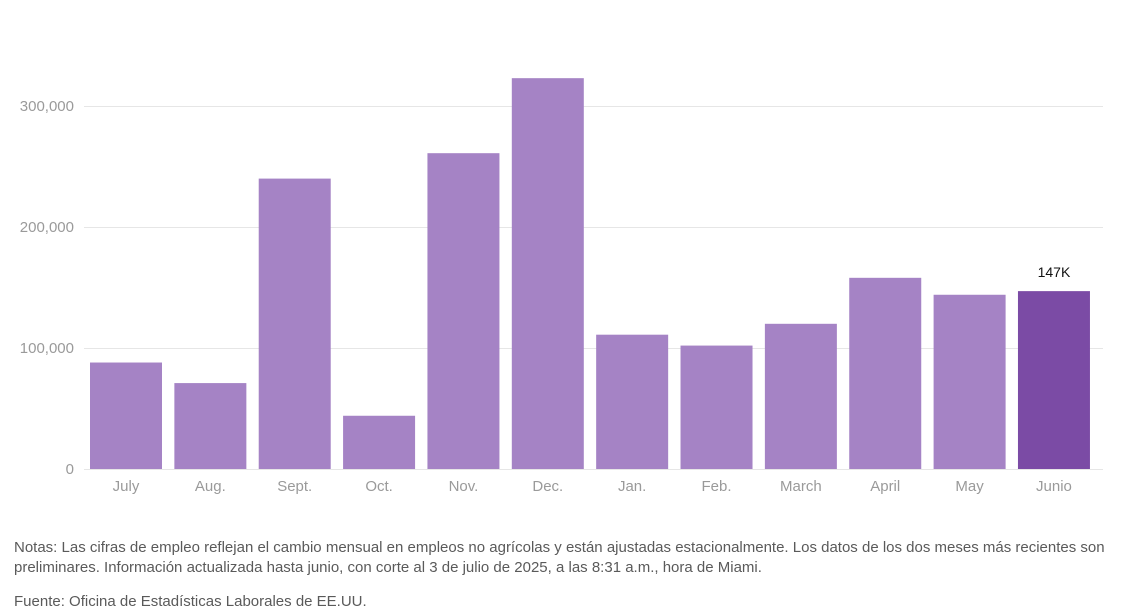  I want to click on y-tick-label: 300,000, so click(47, 106).